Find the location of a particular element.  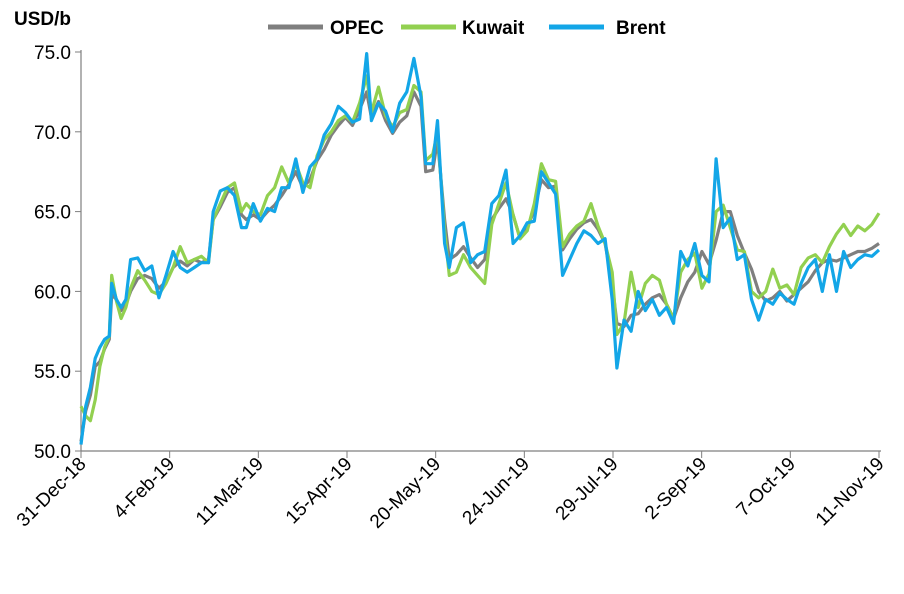

x-tick-label: 29-Jul-19 is located at coordinates (587, 489).